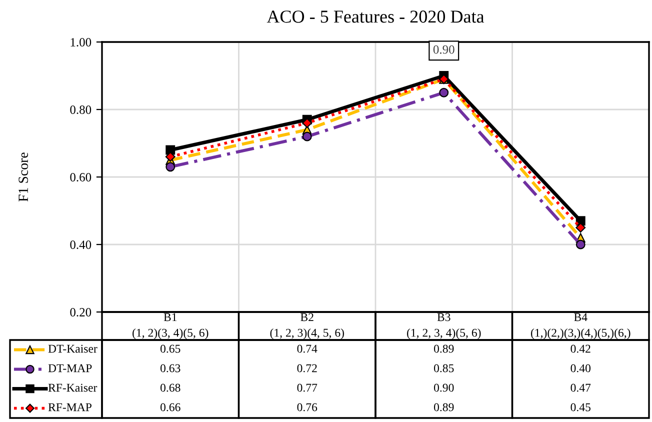 The image size is (652, 422). Describe the element at coordinates (307, 326) in the screenshot. I see `x-tick-label: B2 (1, 2, 3)(4, 5, 6)` at that location.